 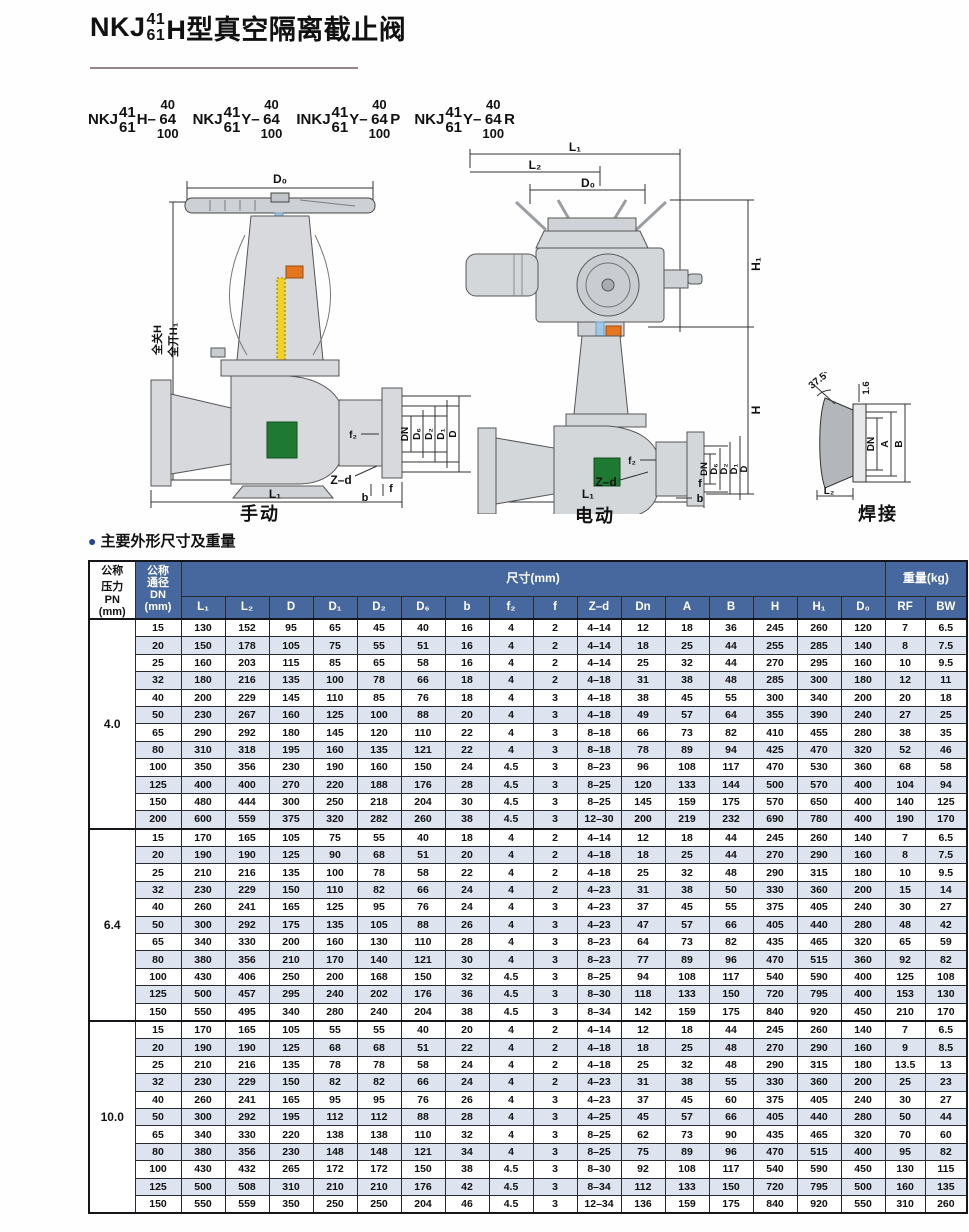 I want to click on column-header: H₁, so click(x=819, y=607).